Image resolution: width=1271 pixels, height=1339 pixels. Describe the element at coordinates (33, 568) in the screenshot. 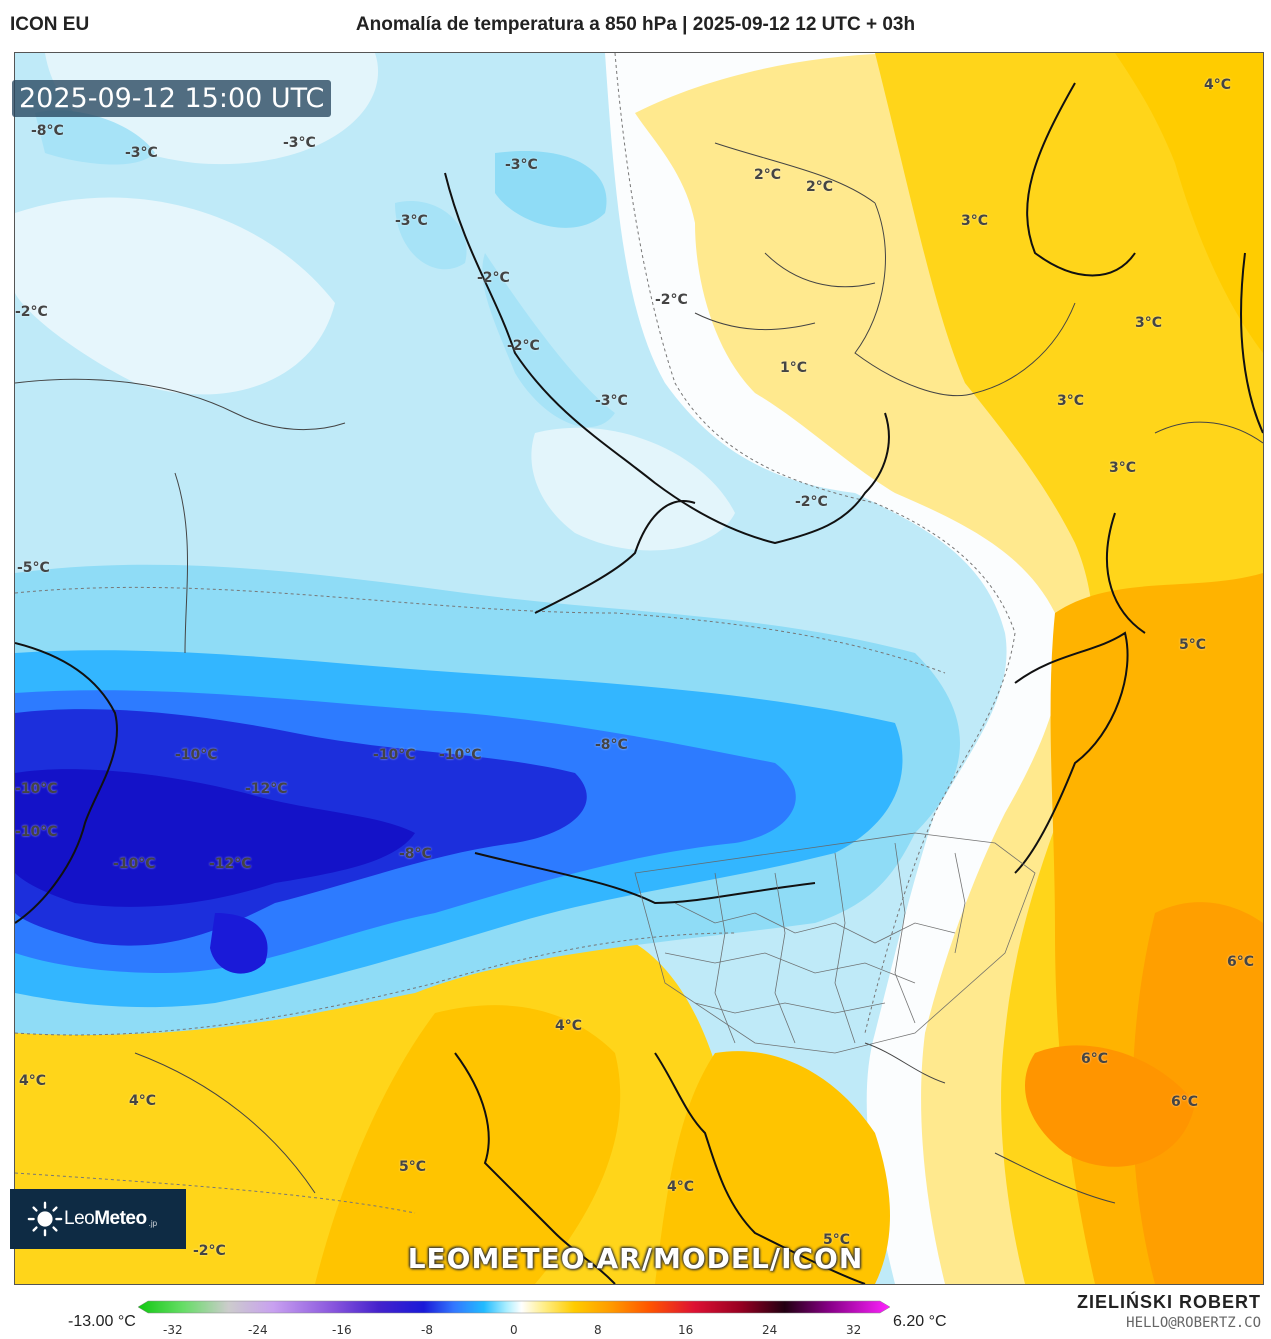

I see `contour-label: -5°C` at that location.